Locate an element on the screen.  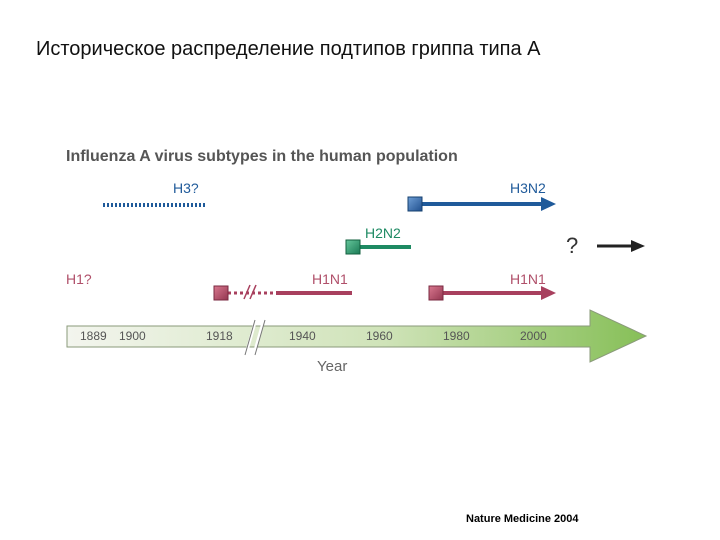
h1n1-late-marker is located at coordinates (436, 293).